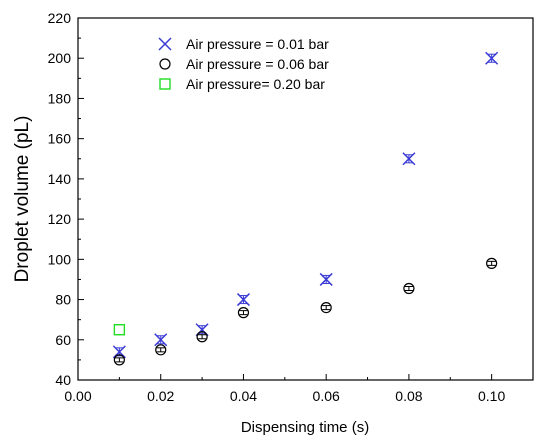  I want to click on y-tick-label: 60, so click(63, 340).